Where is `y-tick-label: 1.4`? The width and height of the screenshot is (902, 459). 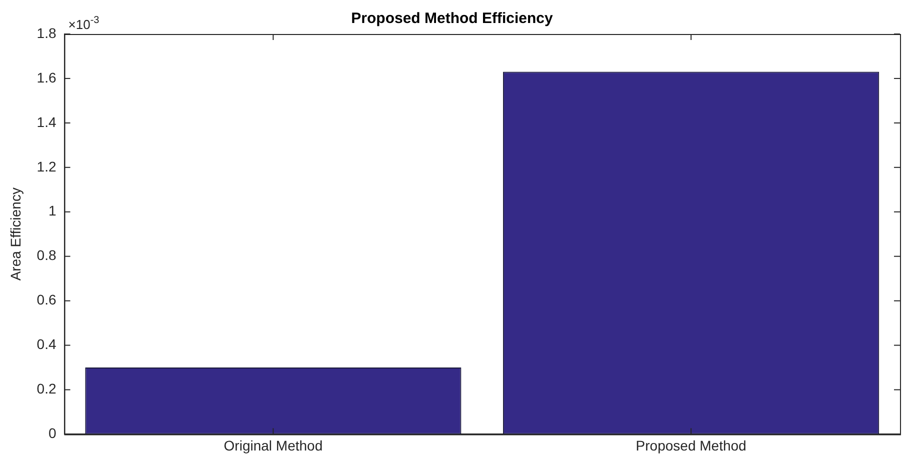 y-tick-label: 1.4 is located at coordinates (46, 122).